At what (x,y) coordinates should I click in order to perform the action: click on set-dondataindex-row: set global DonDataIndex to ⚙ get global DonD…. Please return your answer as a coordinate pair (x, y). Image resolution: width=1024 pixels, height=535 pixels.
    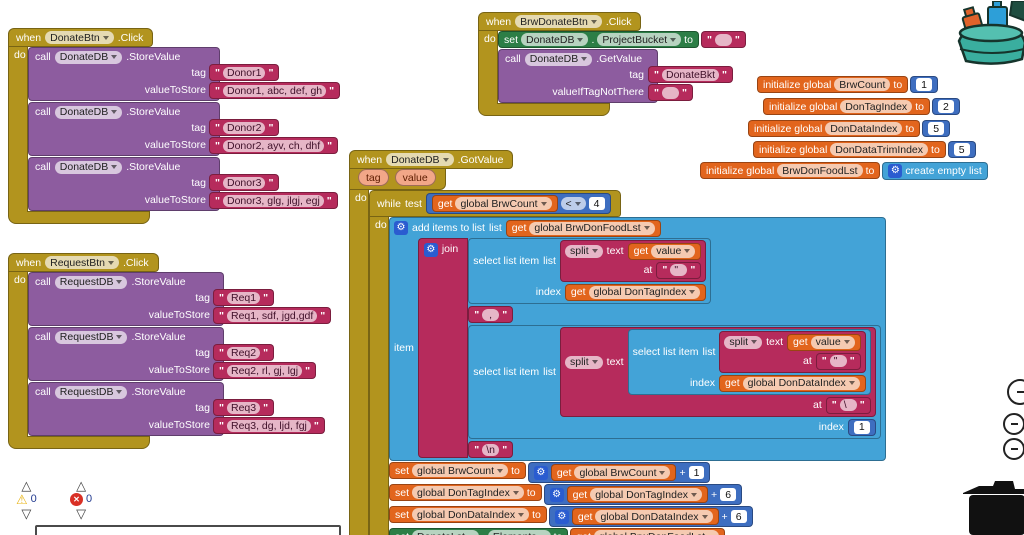
    Looking at the image, I should click on (571, 516).